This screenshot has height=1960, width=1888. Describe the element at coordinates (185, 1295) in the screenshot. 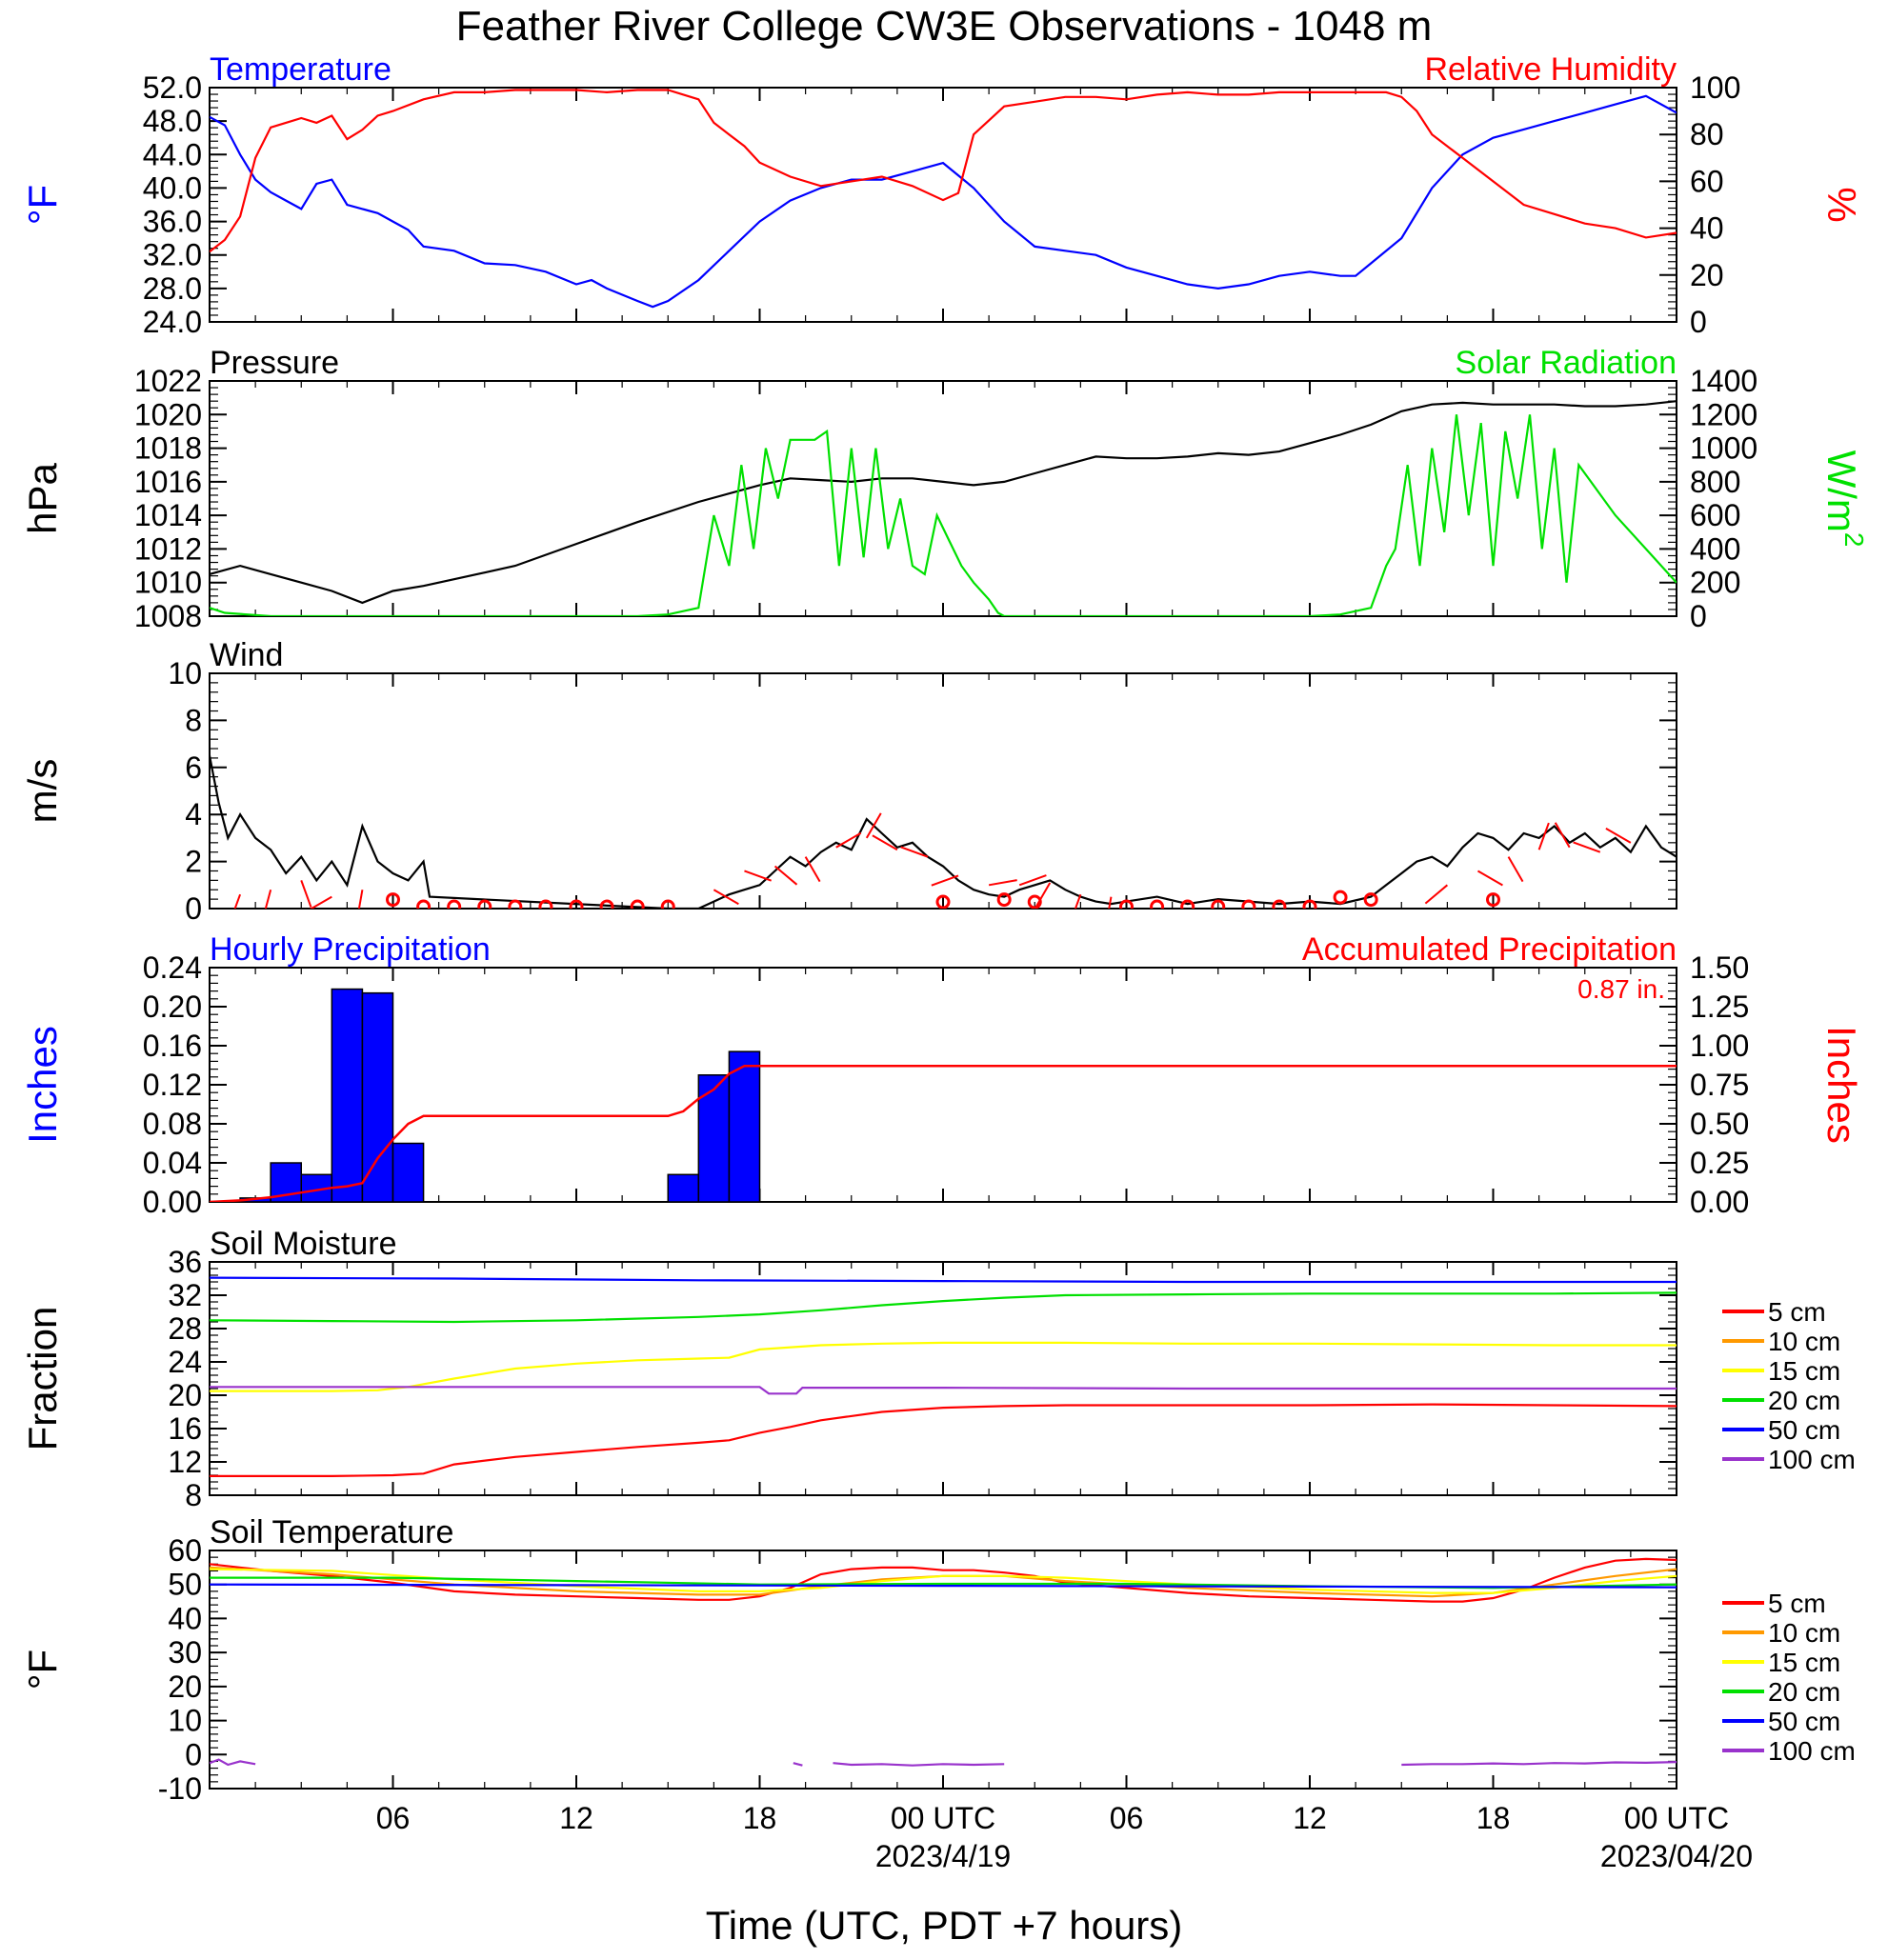

I see `y-tick-label: 32` at that location.